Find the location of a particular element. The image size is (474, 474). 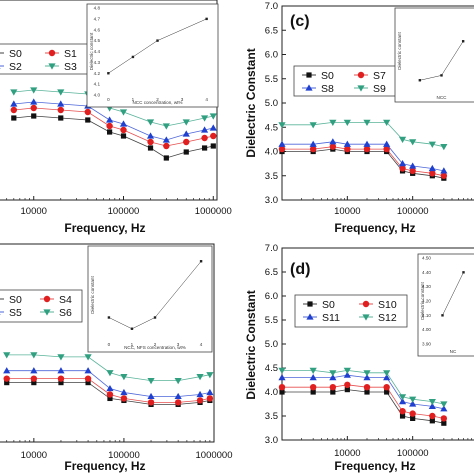

panel-c-letter: (c) is located at coordinates (300, 21).